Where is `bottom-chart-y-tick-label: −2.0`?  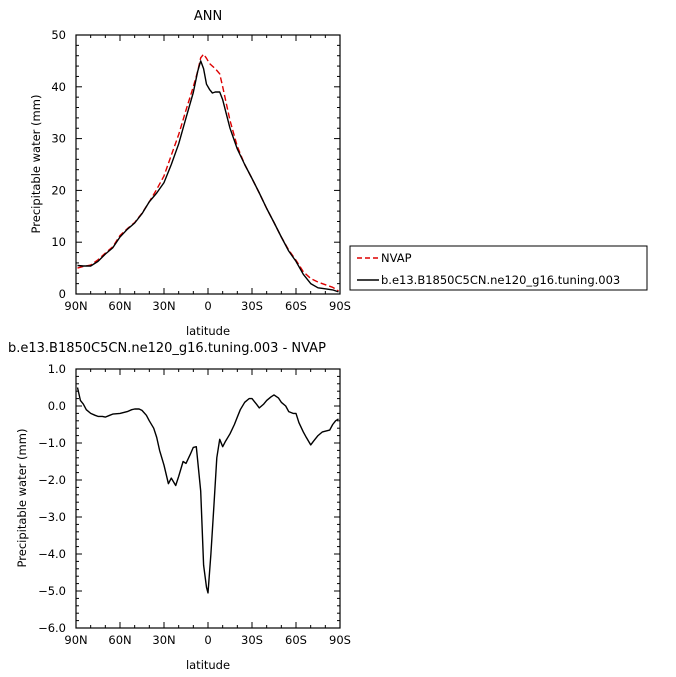
bottom-chart-y-tick-label: −2.0 is located at coordinates (52, 480).